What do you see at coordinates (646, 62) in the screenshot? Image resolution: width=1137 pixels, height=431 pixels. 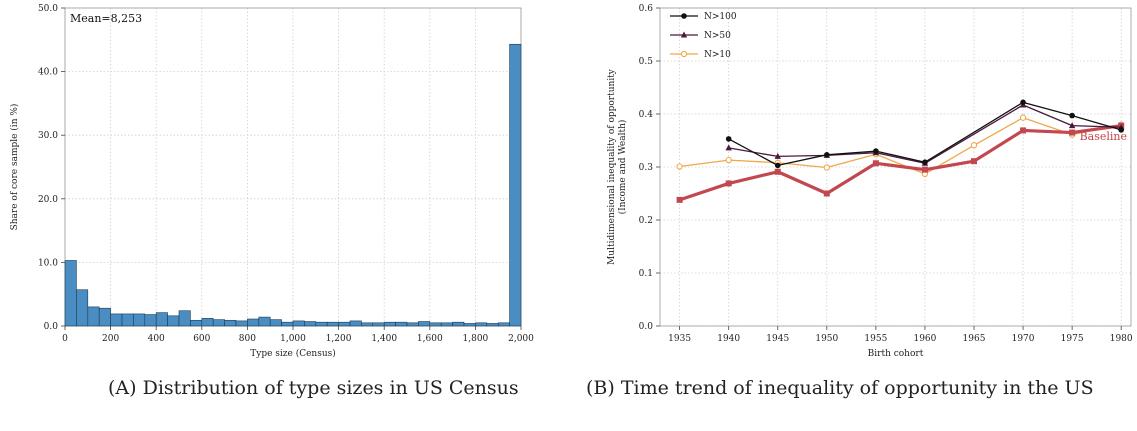 I see `y-tick-label: 0.5` at bounding box center [646, 62].